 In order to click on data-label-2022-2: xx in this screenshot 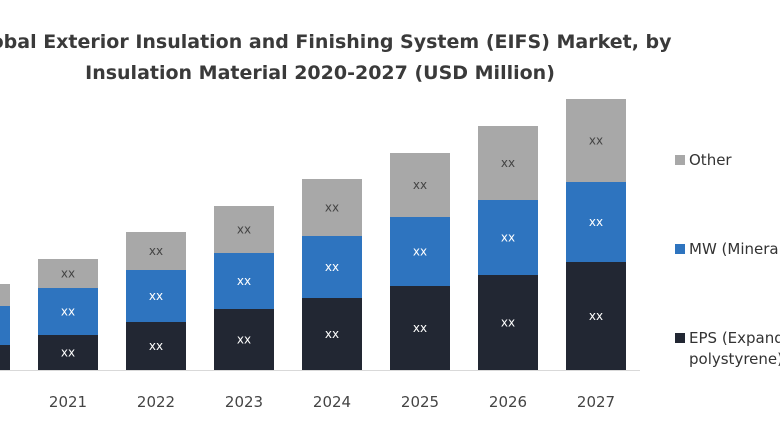, I will do `click(156, 251)`.